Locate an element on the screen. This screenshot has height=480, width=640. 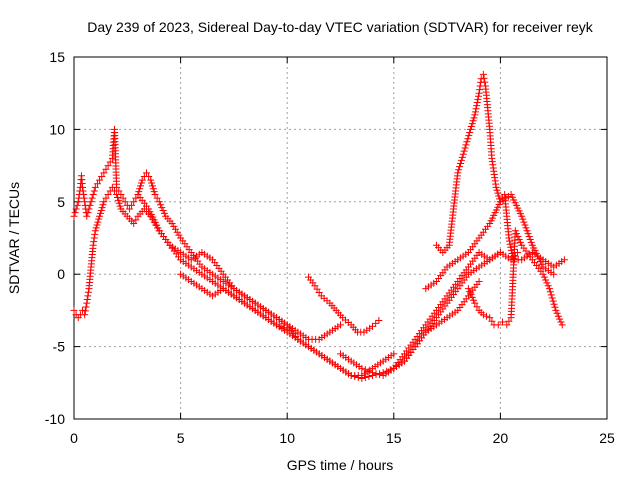
x-tick-label: 10 is located at coordinates (287, 438).